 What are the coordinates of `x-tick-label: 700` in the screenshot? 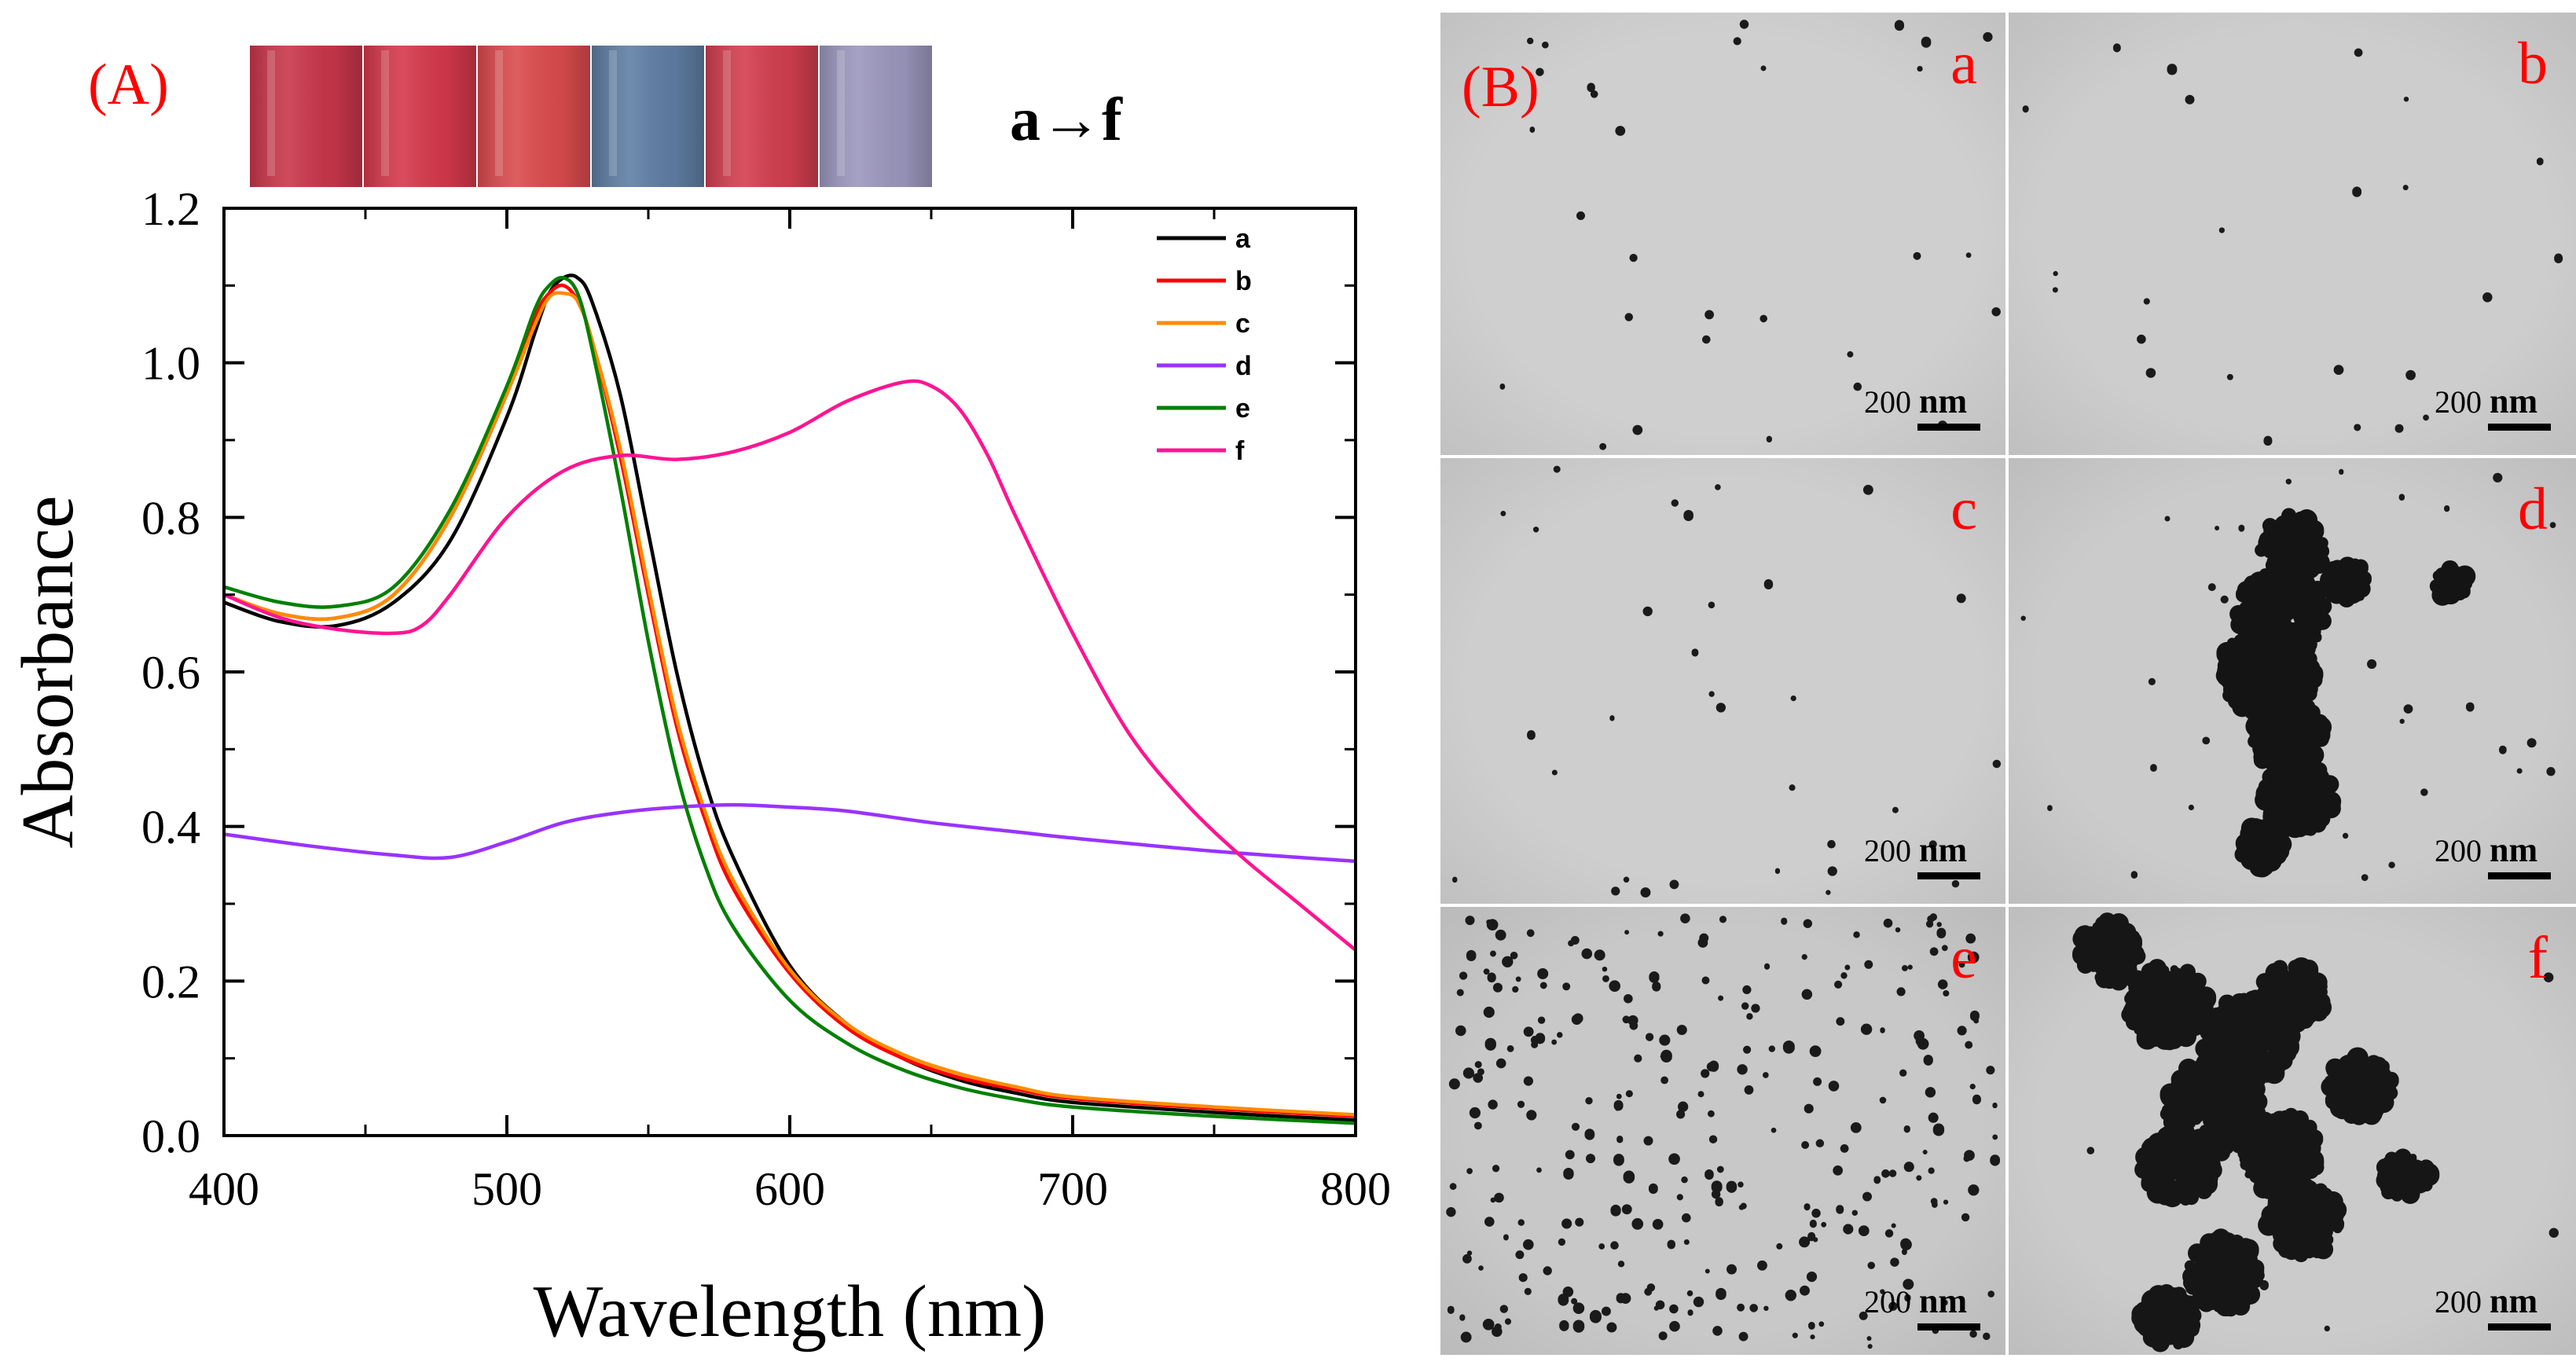 It's located at (1072, 1189).